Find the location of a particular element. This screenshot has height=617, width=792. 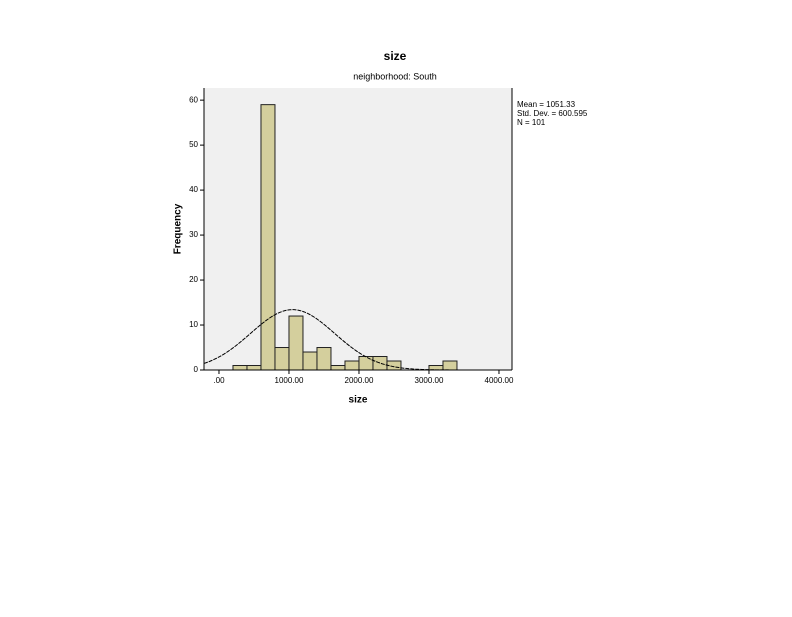

x-tick-label: .00 is located at coordinates (219, 380).